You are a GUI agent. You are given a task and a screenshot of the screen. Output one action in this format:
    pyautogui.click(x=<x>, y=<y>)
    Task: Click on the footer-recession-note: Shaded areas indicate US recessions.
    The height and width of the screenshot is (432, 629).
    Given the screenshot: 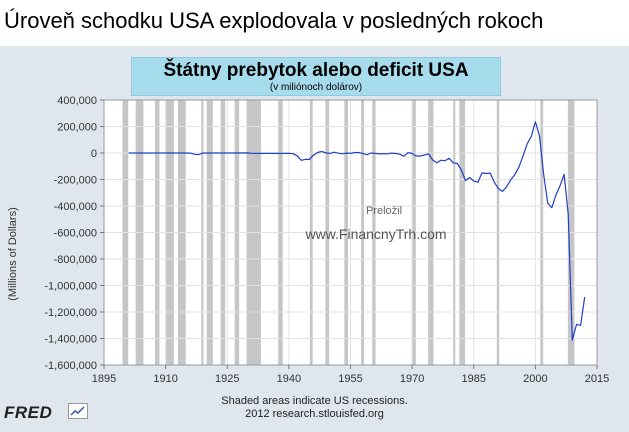 What is the action you would take?
    pyautogui.click(x=314, y=401)
    